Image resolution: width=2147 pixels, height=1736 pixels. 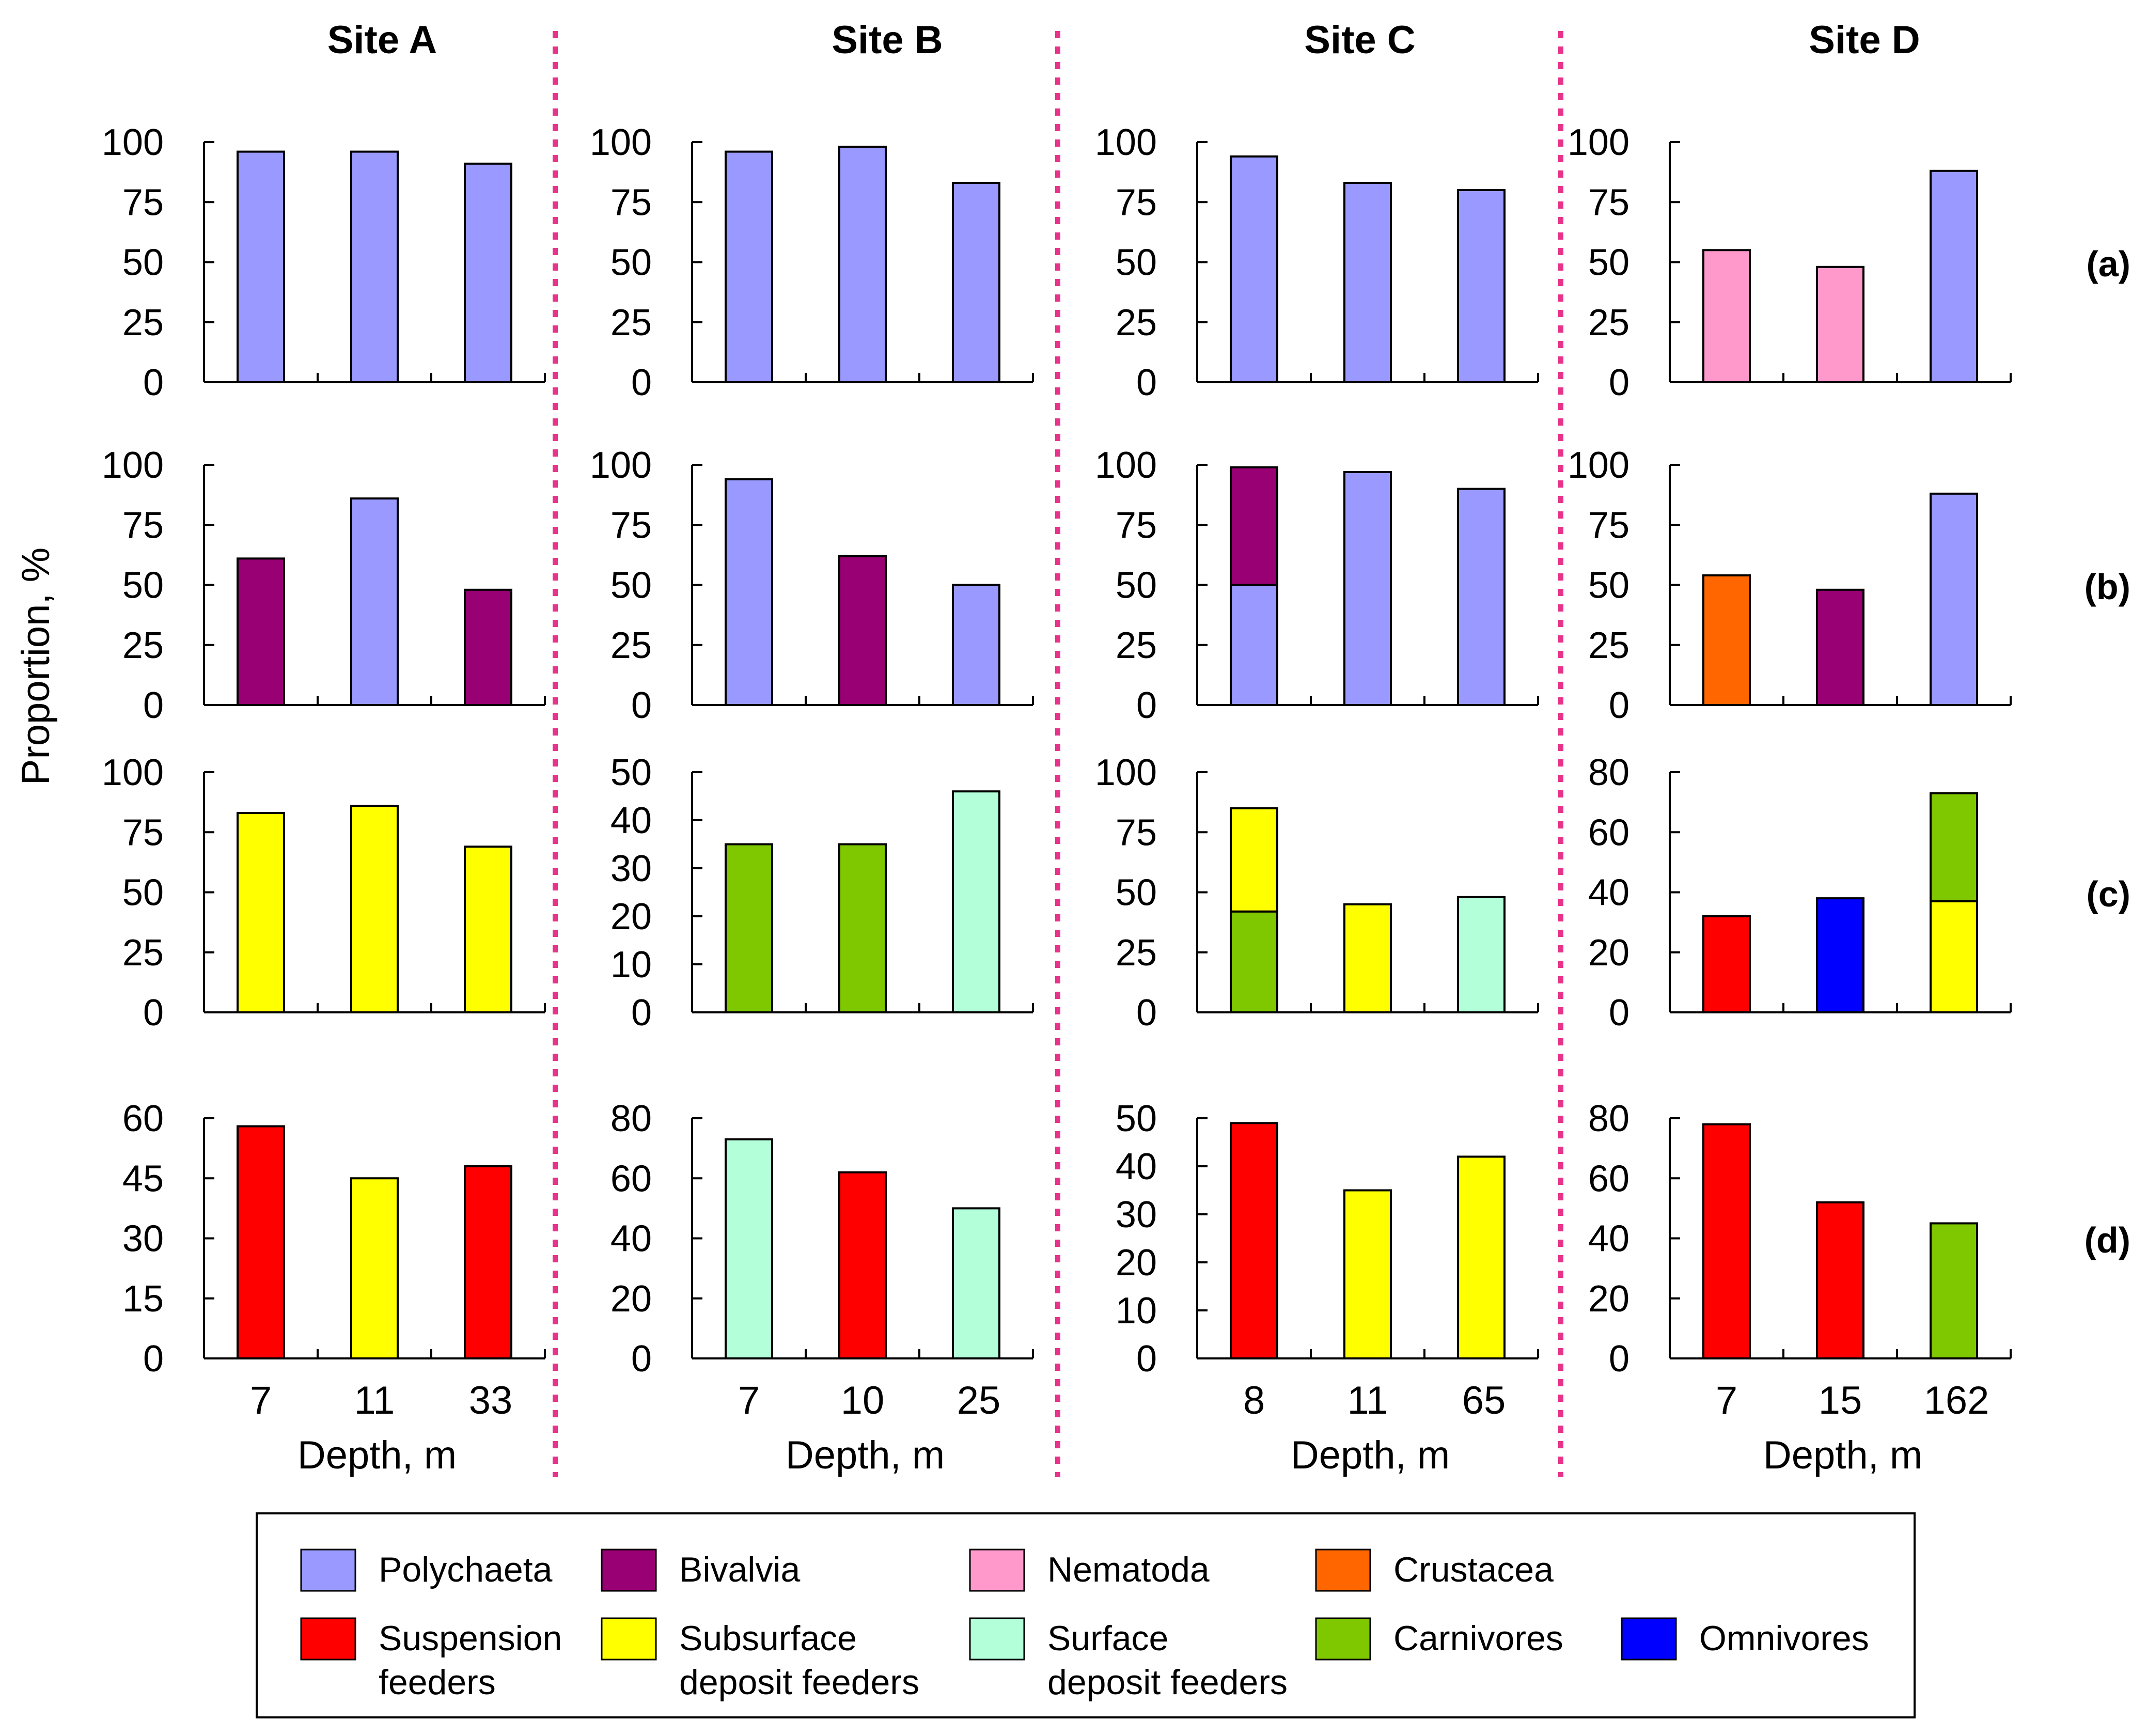 What do you see at coordinates (629, 1639) in the screenshot?
I see `legend-swatch-subsurface` at bounding box center [629, 1639].